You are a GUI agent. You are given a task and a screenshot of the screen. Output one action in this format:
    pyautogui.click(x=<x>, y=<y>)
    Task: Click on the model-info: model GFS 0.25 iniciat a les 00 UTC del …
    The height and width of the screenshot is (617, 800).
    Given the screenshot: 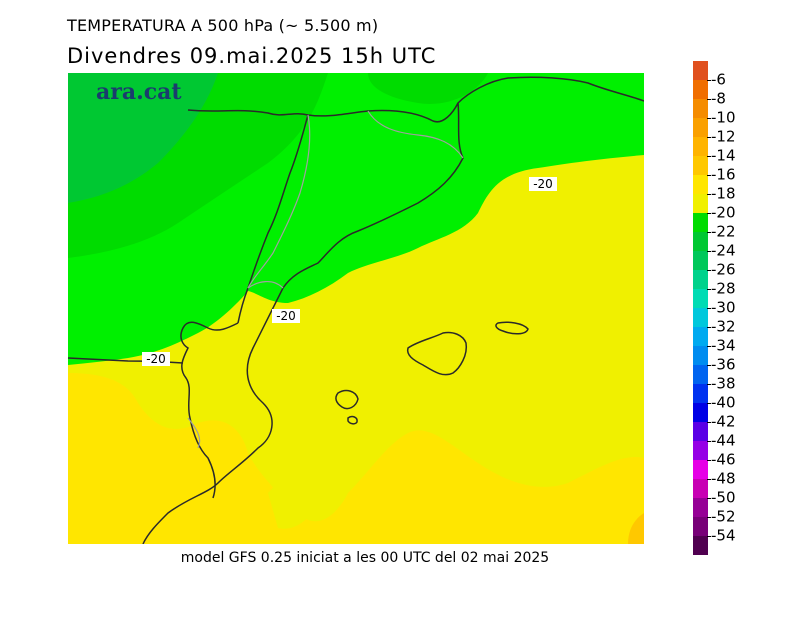 What is the action you would take?
    pyautogui.click(x=365, y=558)
    